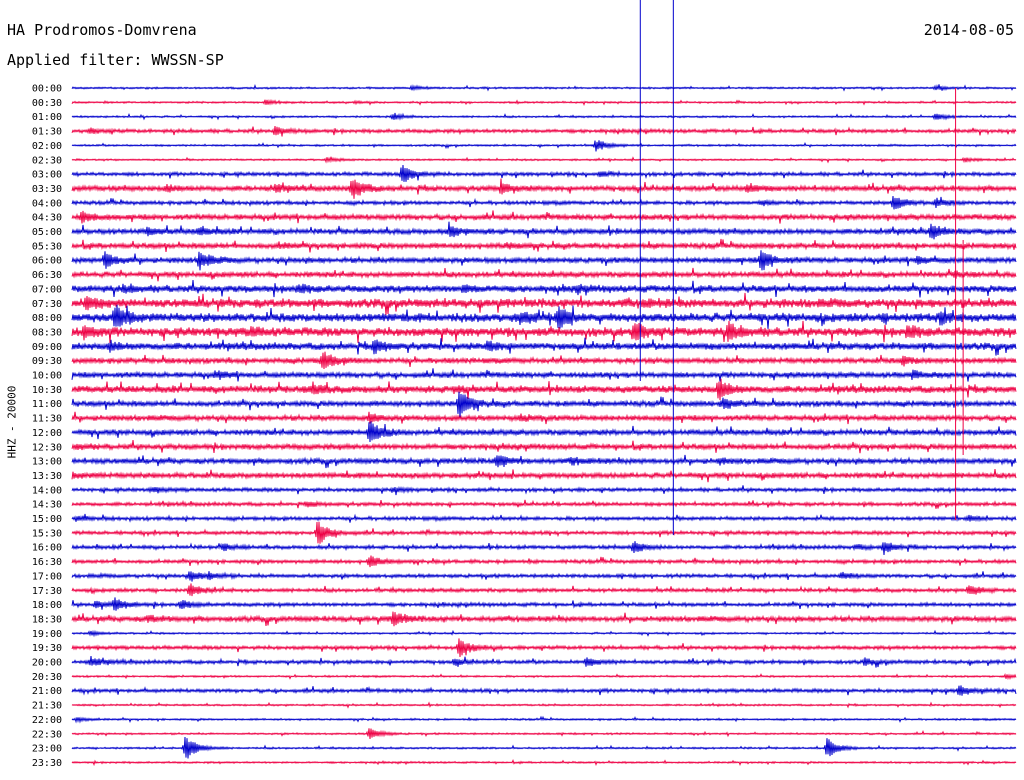  What do you see at coordinates (115, 60) in the screenshot?
I see `filter-label: Applied filter: WWSSN-SP` at bounding box center [115, 60].